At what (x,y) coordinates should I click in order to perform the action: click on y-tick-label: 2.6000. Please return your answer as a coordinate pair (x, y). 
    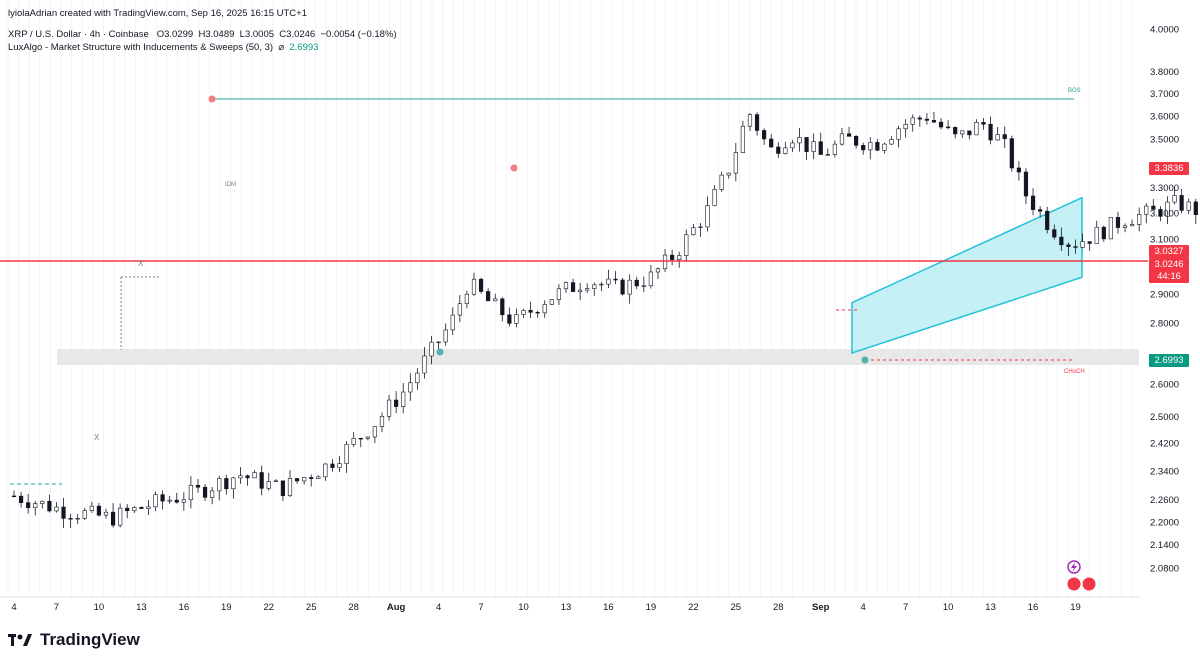
    Looking at the image, I should click on (1164, 385).